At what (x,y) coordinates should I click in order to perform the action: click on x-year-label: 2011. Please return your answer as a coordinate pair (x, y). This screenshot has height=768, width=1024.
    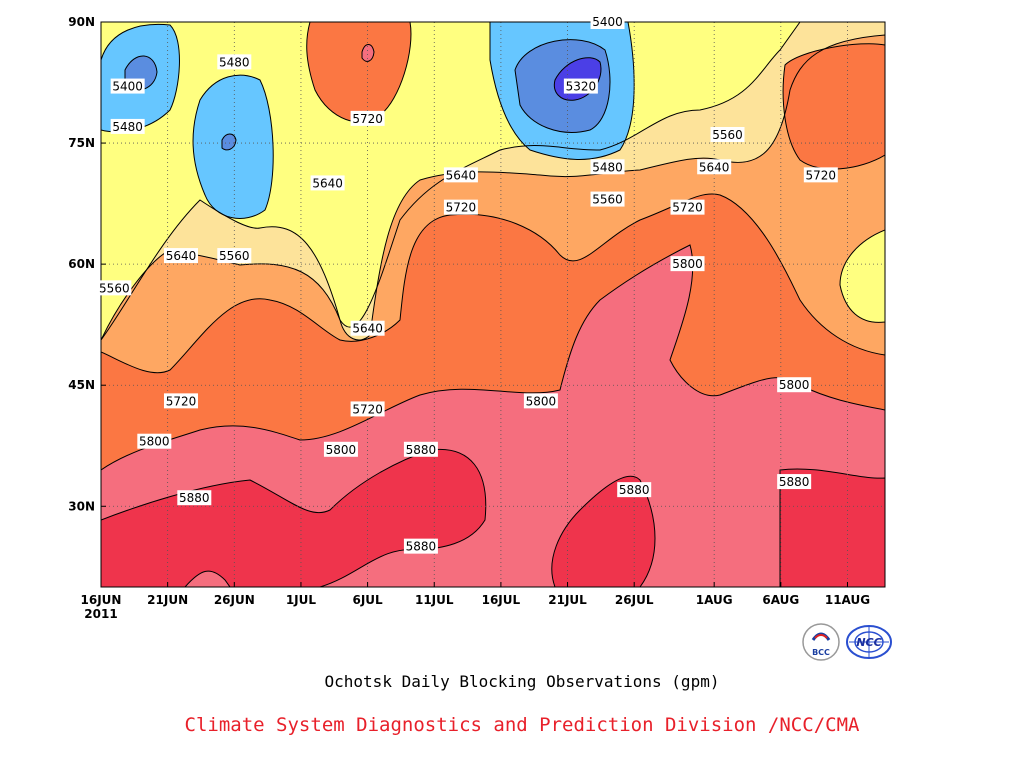
    Looking at the image, I should click on (100, 614).